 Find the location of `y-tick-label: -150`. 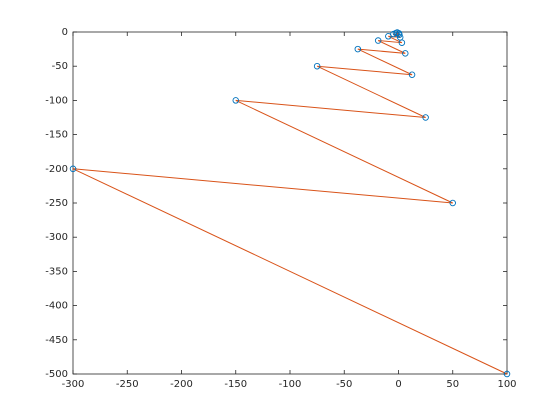

y-tick-label: -150 is located at coordinates (56, 135).